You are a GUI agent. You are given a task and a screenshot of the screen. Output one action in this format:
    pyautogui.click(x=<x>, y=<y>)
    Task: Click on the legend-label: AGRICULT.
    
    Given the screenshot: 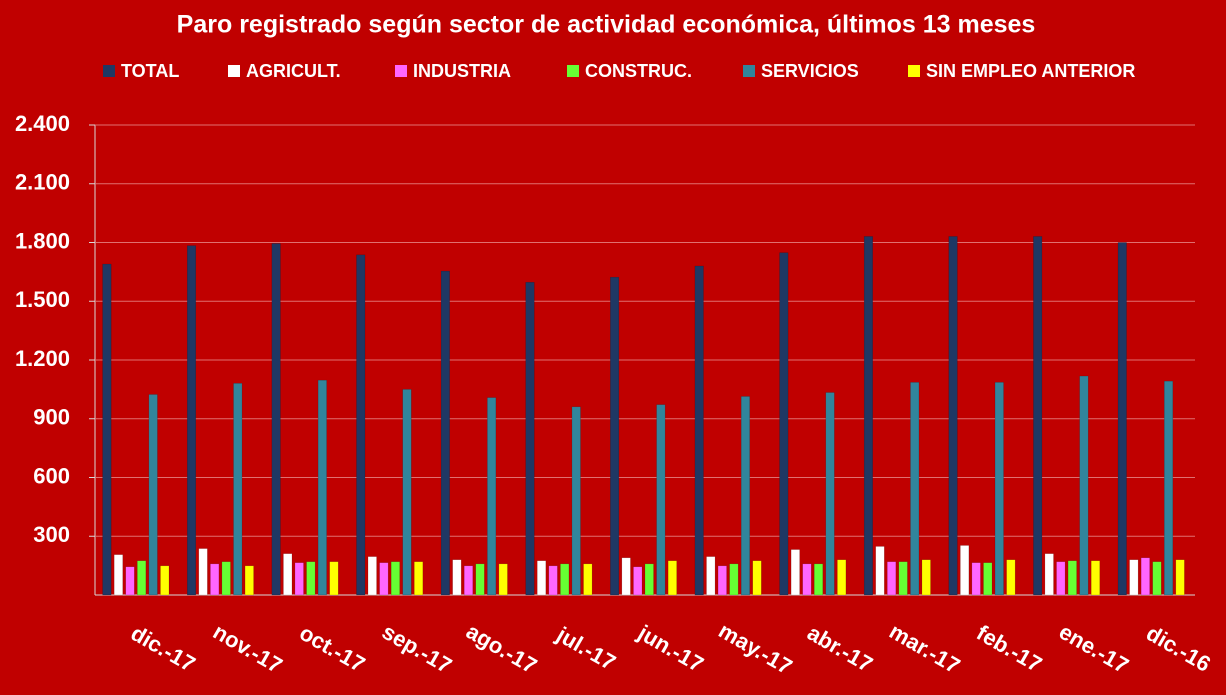 What is the action you would take?
    pyautogui.click(x=293, y=71)
    